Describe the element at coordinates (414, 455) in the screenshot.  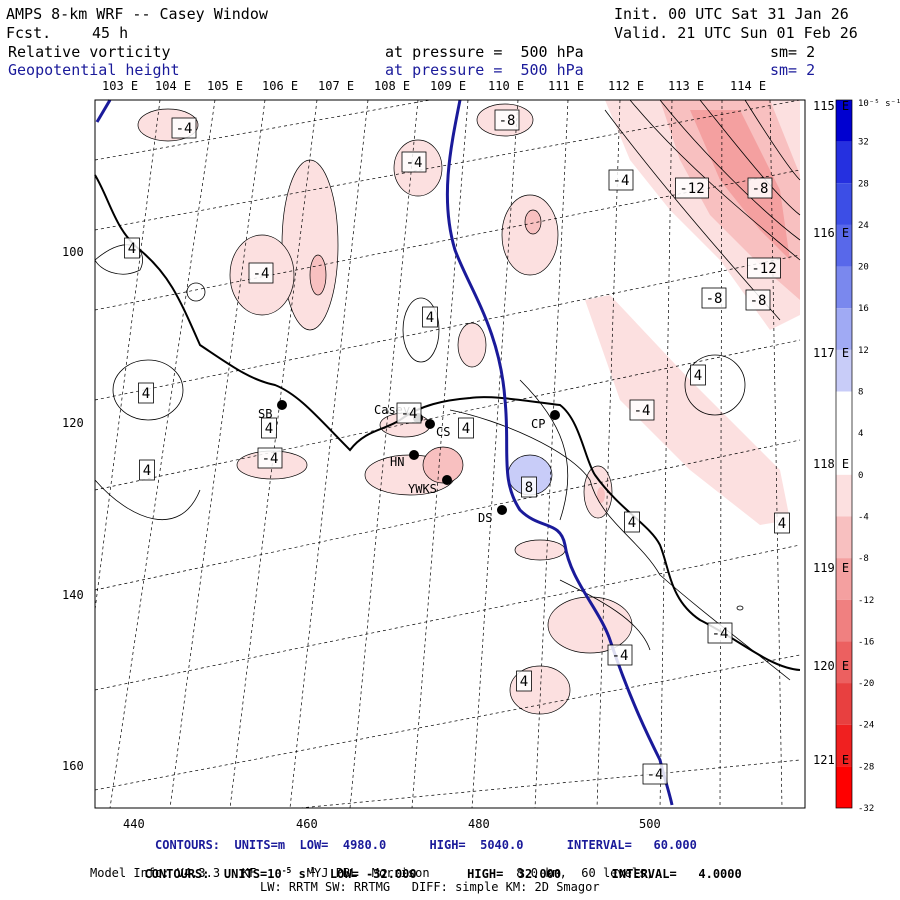
I see `station-marker-hn` at that location.